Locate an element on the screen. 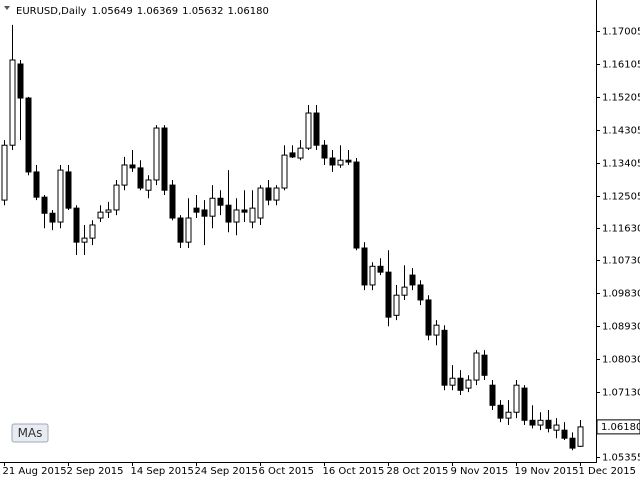 Image resolution: width=640 pixels, height=480 pixels. x-tick-label: 2 Sep 2015 is located at coordinates (95, 471).